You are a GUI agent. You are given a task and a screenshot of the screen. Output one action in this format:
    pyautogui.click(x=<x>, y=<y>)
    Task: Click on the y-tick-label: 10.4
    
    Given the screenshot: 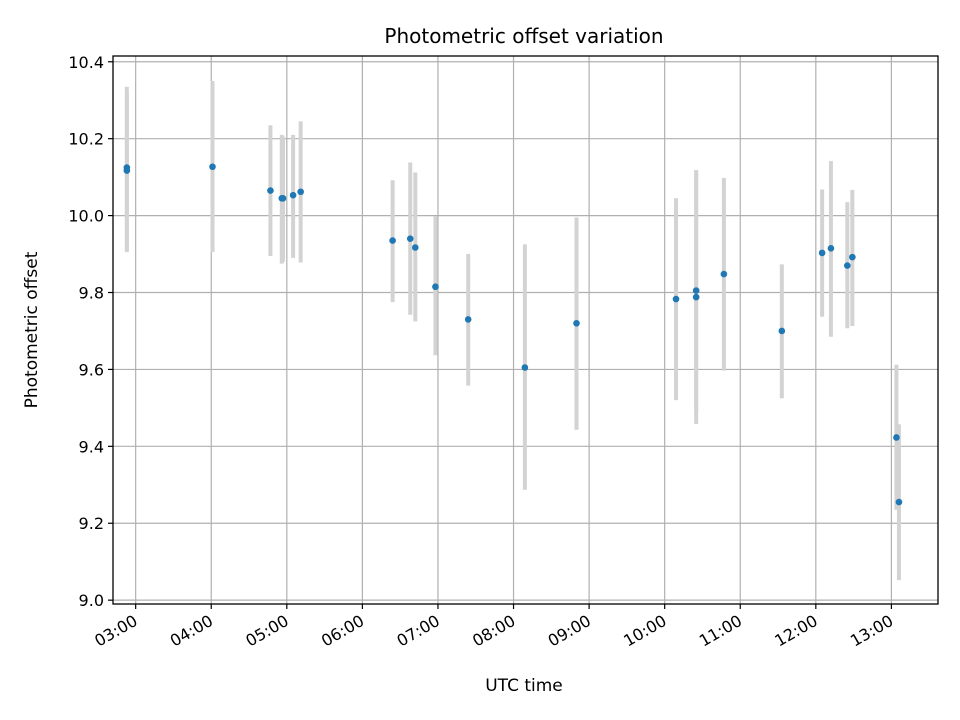 What is the action you would take?
    pyautogui.click(x=86, y=62)
    